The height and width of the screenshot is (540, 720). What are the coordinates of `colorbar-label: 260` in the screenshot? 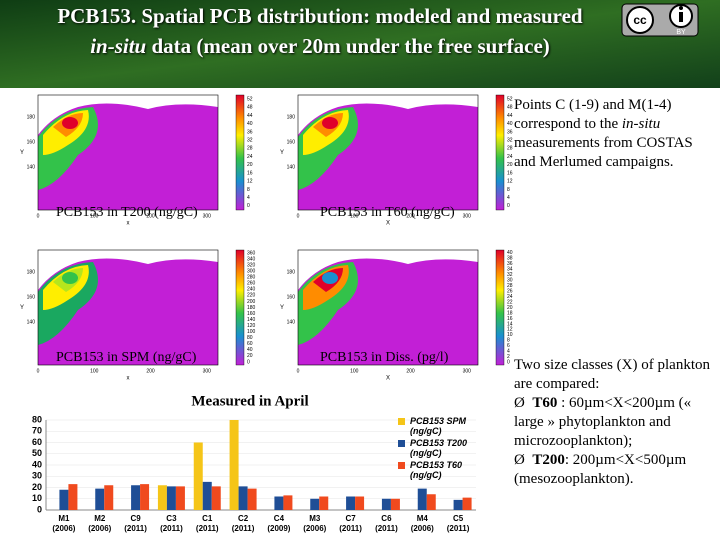 It's located at (251, 284).